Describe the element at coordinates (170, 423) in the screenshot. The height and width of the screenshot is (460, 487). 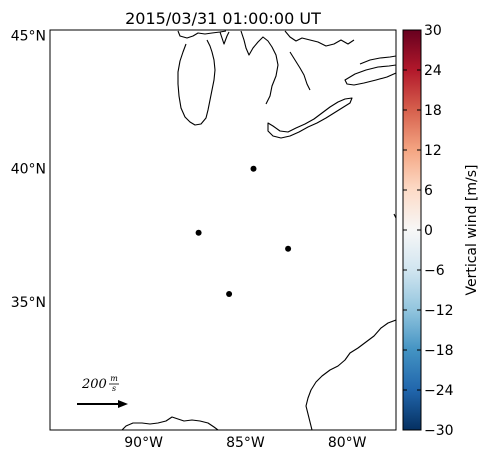
I see `gulf-coastline` at that location.